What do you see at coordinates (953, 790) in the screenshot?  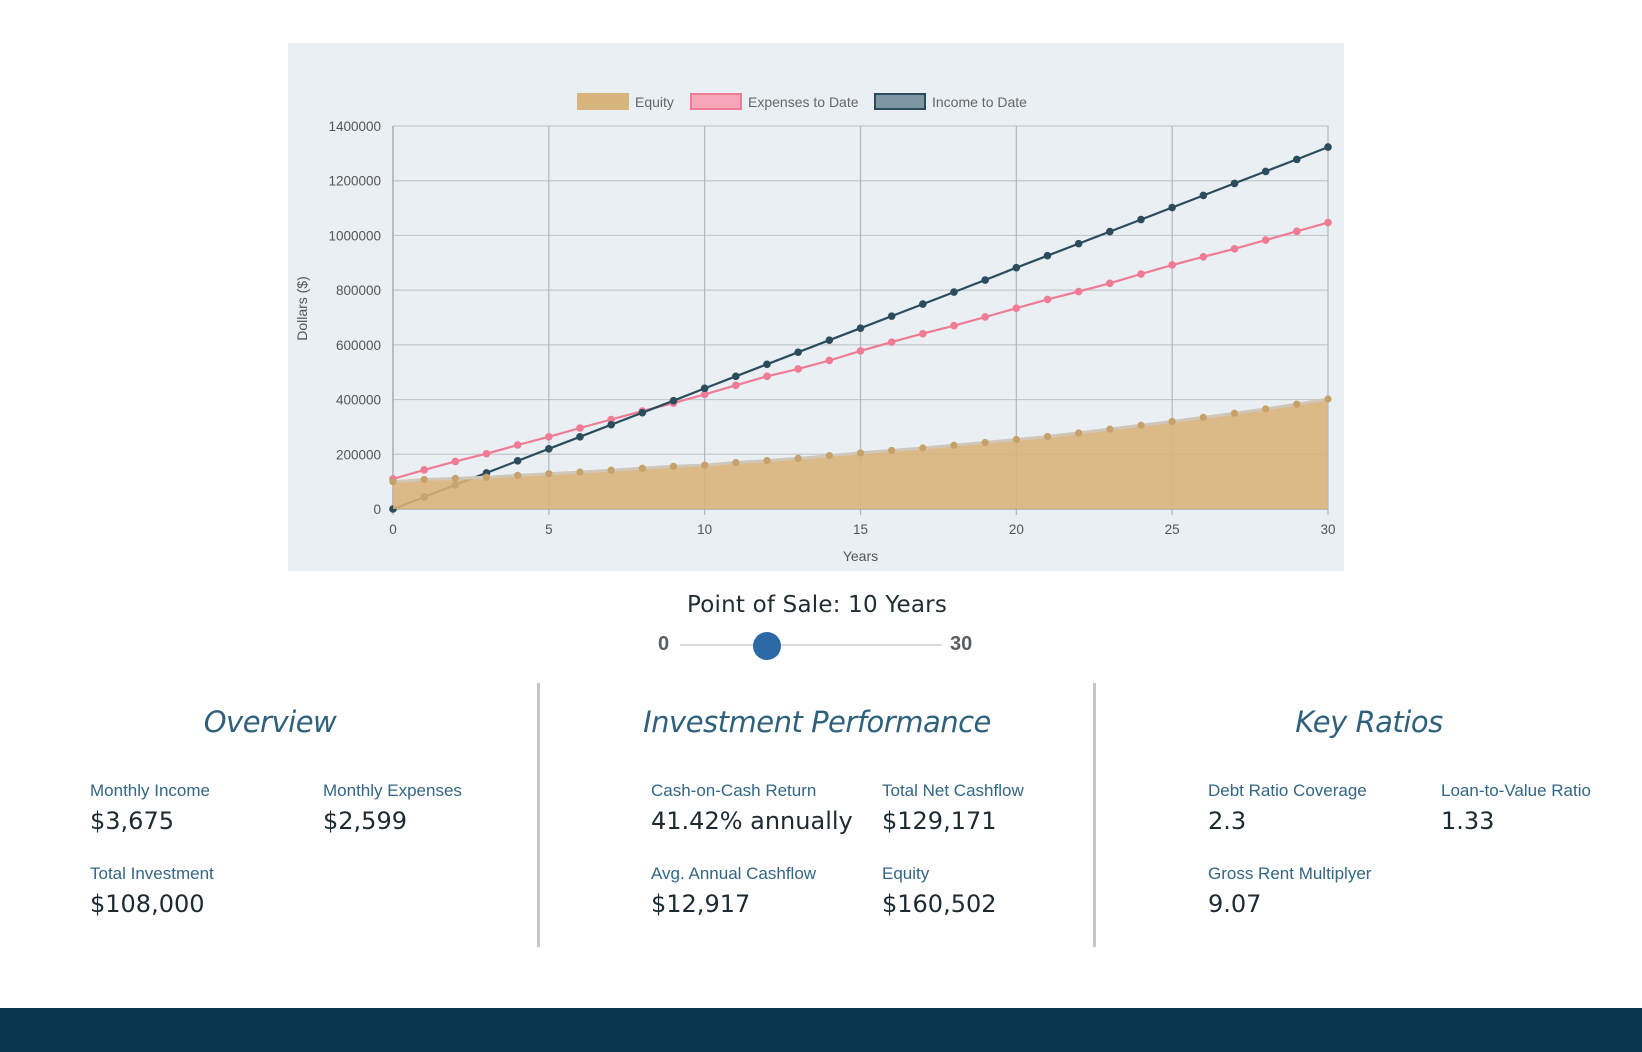 I see `stat-label: Total Net Cashflow` at bounding box center [953, 790].